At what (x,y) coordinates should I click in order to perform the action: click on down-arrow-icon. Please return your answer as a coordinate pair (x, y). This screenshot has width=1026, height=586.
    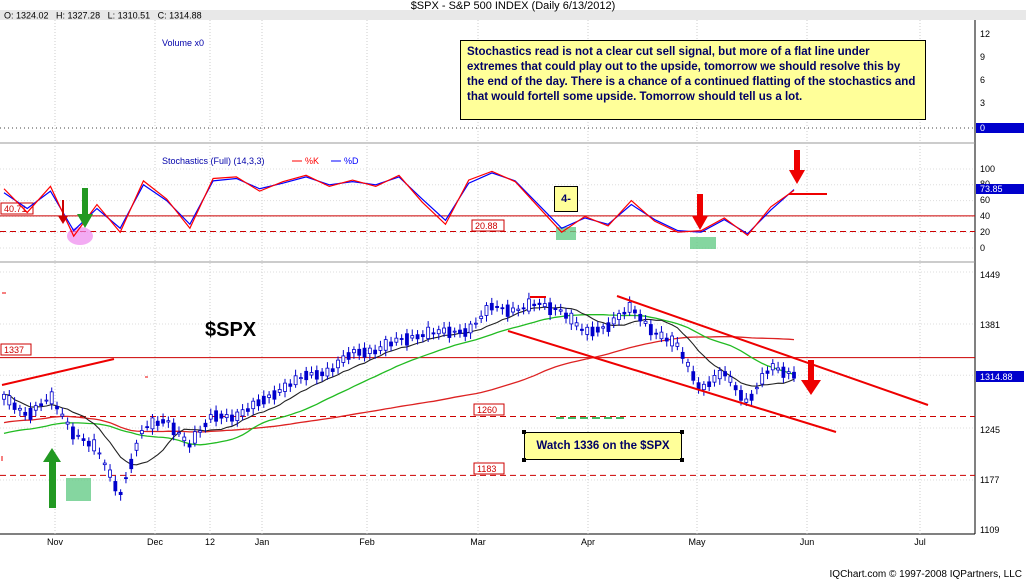
    Looking at the image, I should click on (811, 377).